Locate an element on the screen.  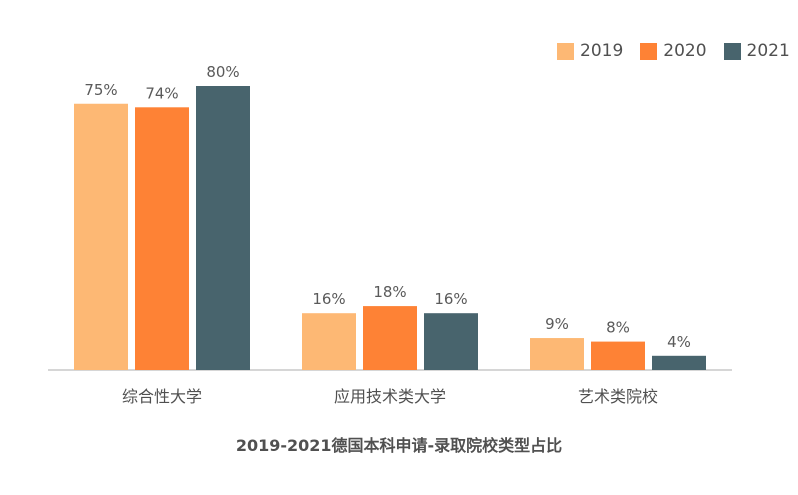
chart-title: 2019-2021德国本科申请-录取院校类型占比 is located at coordinates (399, 445).